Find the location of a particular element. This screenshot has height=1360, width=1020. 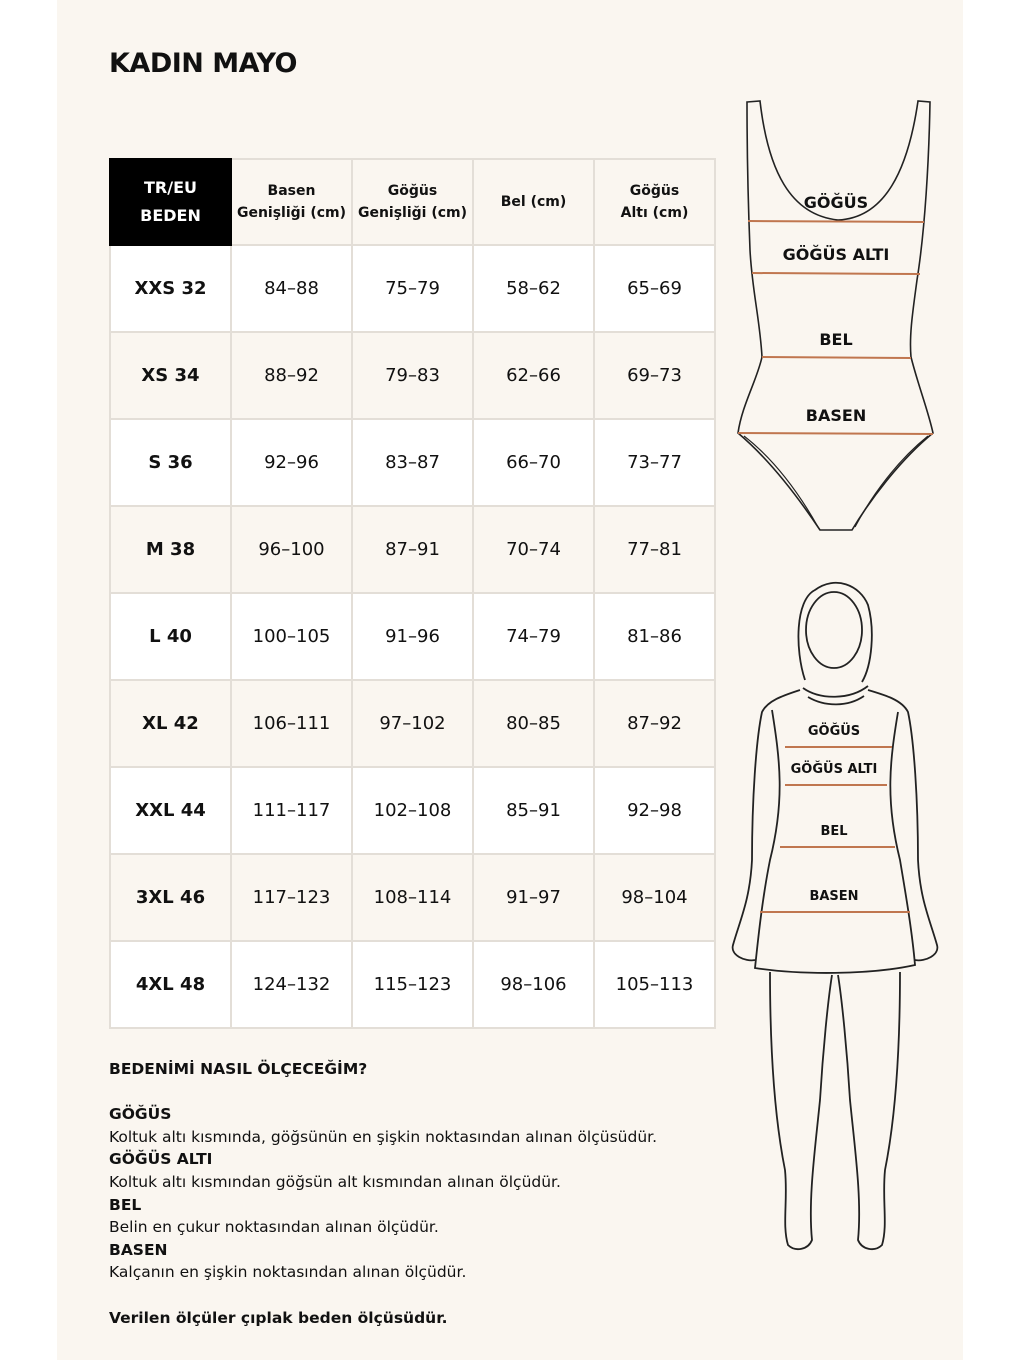

table-row: XXS 32 84–88 75–79 58–62 65–69 is located at coordinates (412, 288).